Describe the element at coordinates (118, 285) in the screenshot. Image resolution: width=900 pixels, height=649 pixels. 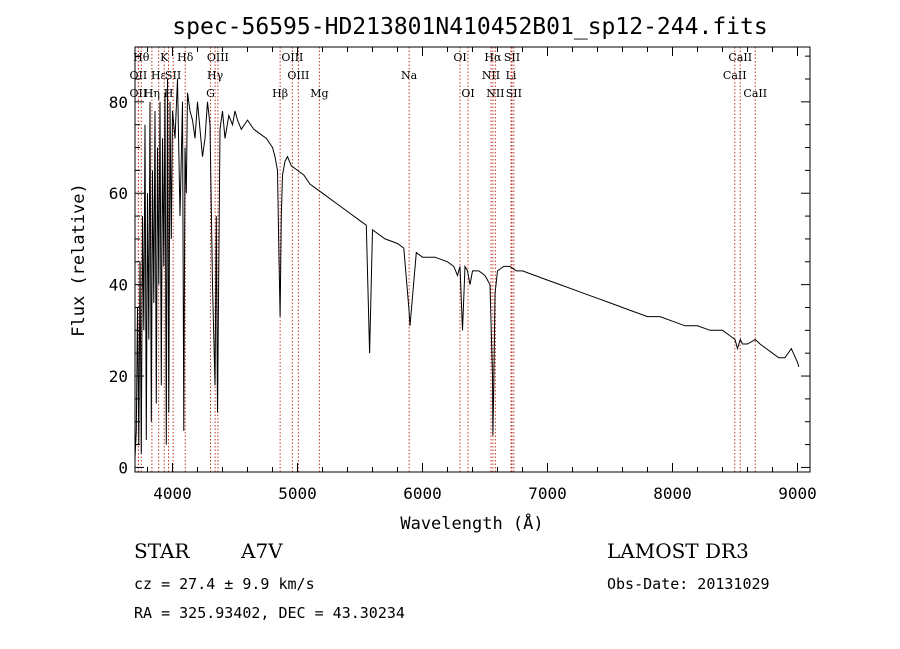
I see `y-tick-label: 40` at that location.